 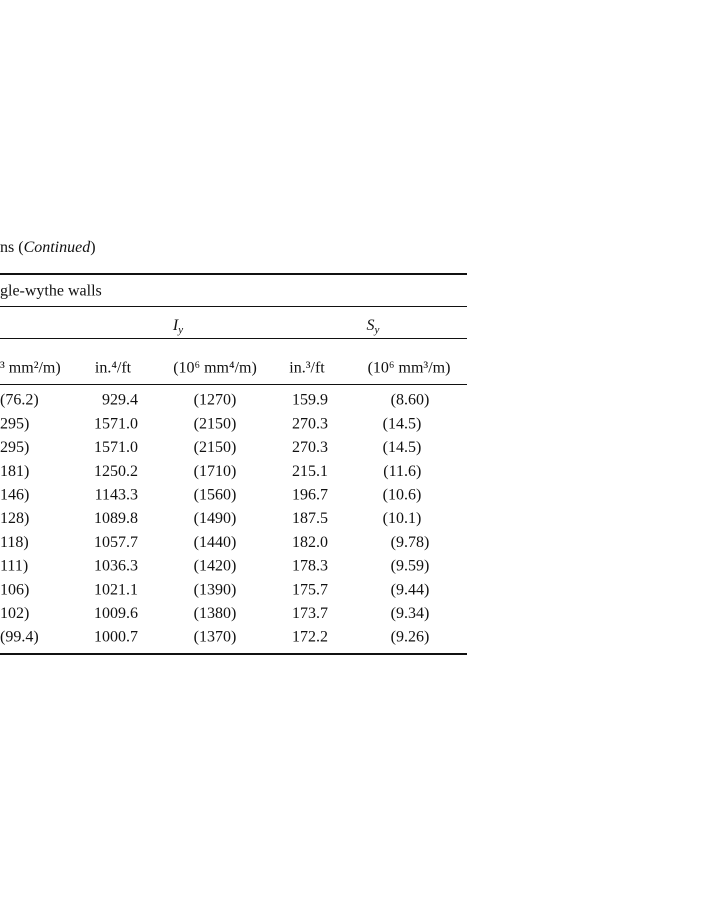 What do you see at coordinates (116, 471) in the screenshot?
I see `table-cell: 1250.2` at bounding box center [116, 471].